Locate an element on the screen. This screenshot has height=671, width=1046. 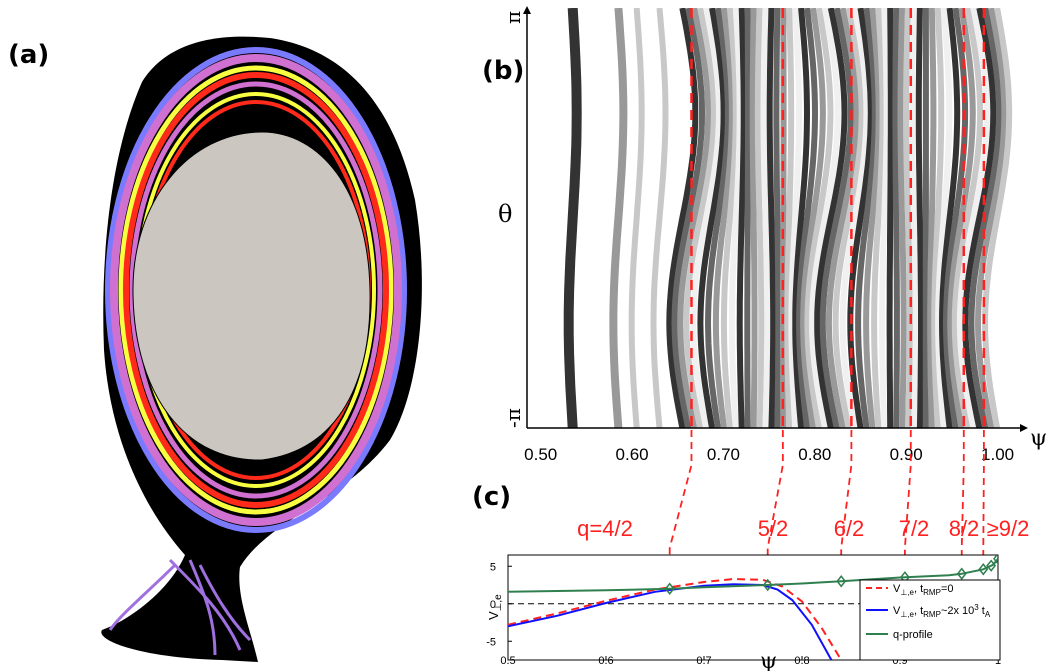
c-x-tick-label: 0.8 is located at coordinates (801, 661).